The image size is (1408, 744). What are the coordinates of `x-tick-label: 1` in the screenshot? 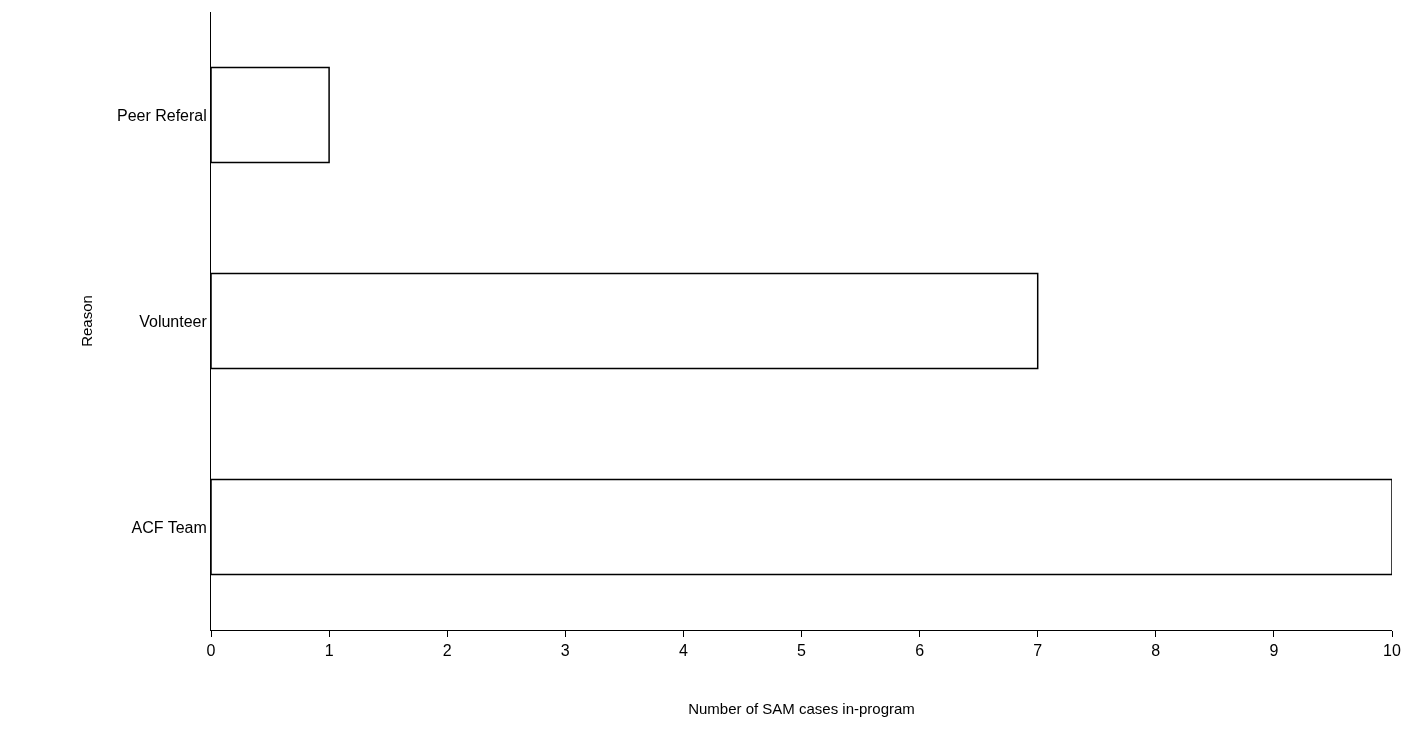 It's located at (329, 651).